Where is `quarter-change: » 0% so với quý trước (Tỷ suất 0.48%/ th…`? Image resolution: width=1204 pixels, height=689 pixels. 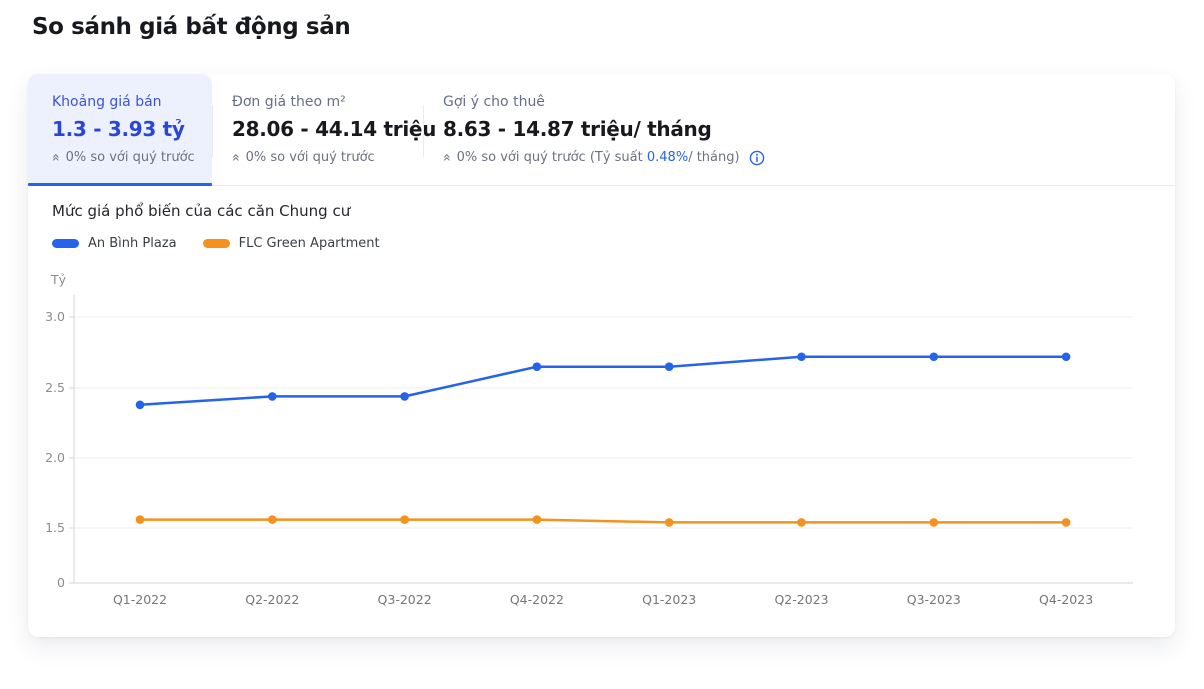
quarter-change: » 0% so với quý trước (Tỷ suất 0.48%/ th… is located at coordinates (601, 157).